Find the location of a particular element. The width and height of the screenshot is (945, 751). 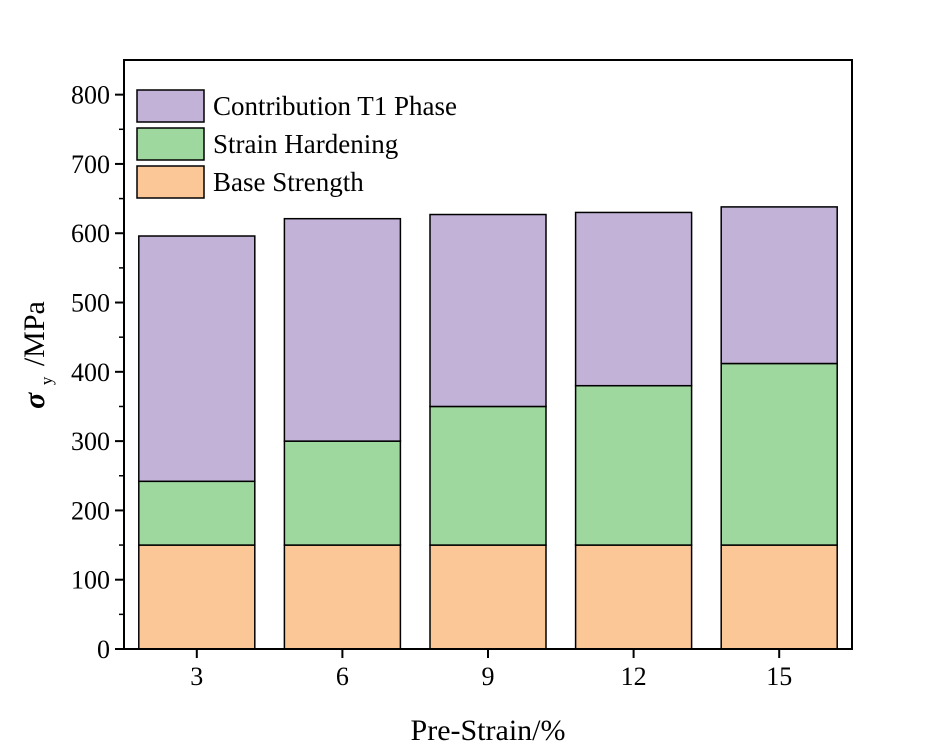

x-tick-label: 12 is located at coordinates (634, 676).